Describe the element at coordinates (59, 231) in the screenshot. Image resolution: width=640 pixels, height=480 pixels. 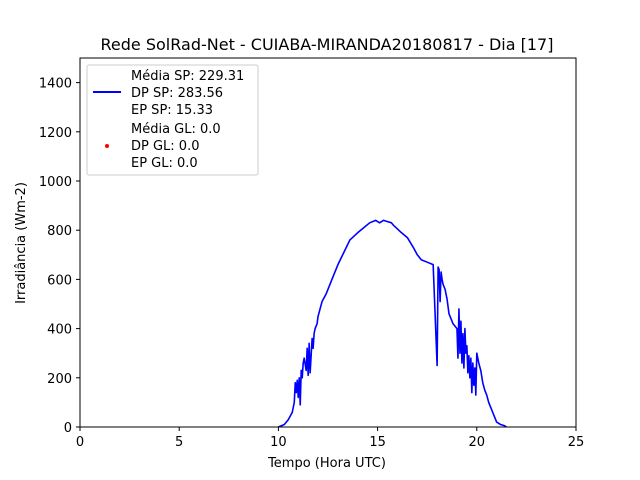
I see `y-tick-label: 800` at that location.